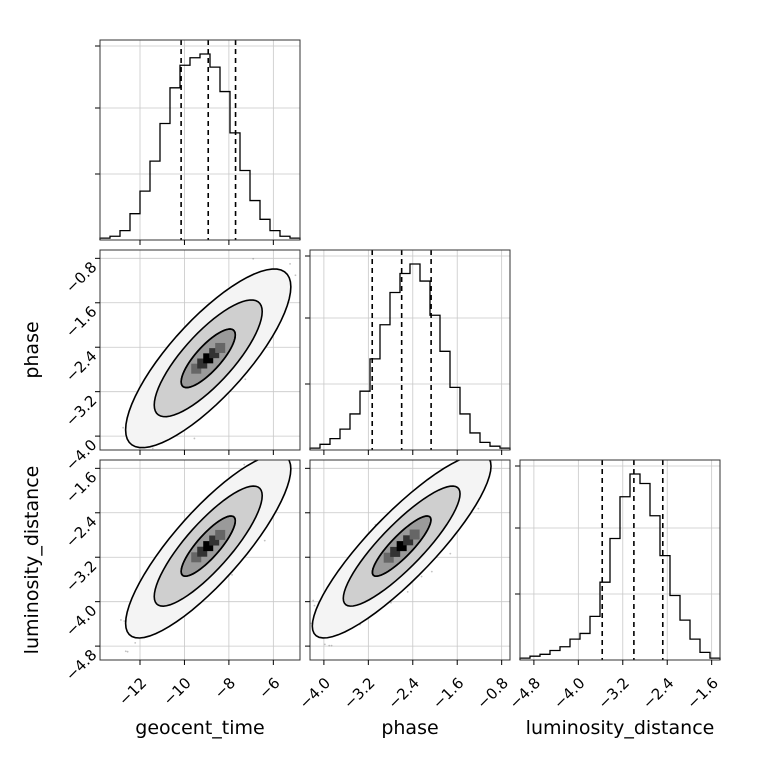  Describe the element at coordinates (81, 532) in the screenshot. I see `y-tick-label-luminosity_distance: −2.4` at that location.